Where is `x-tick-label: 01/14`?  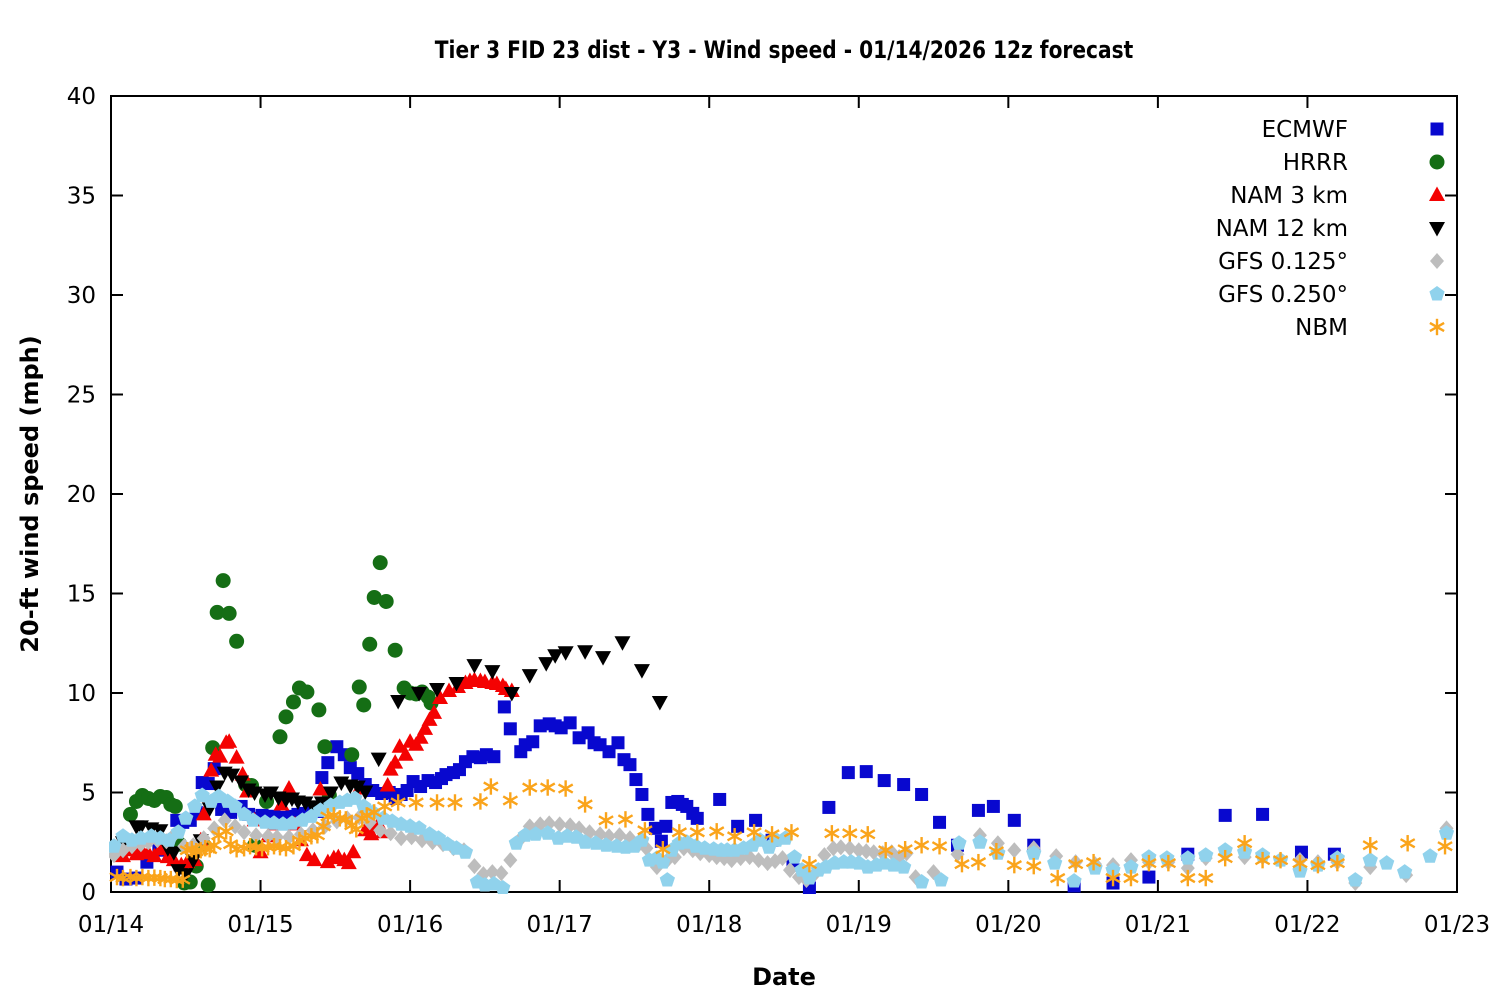
x-tick-label: 01/14 is located at coordinates (111, 925).